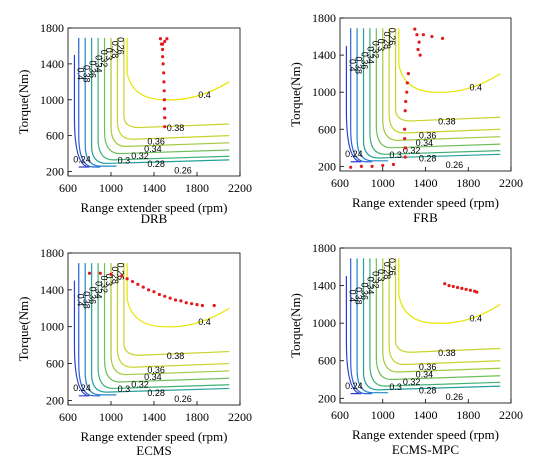 Image resolution: width=550 pixels, height=463 pixels. I want to click on y-tick-label: 1400, so click(52, 290).